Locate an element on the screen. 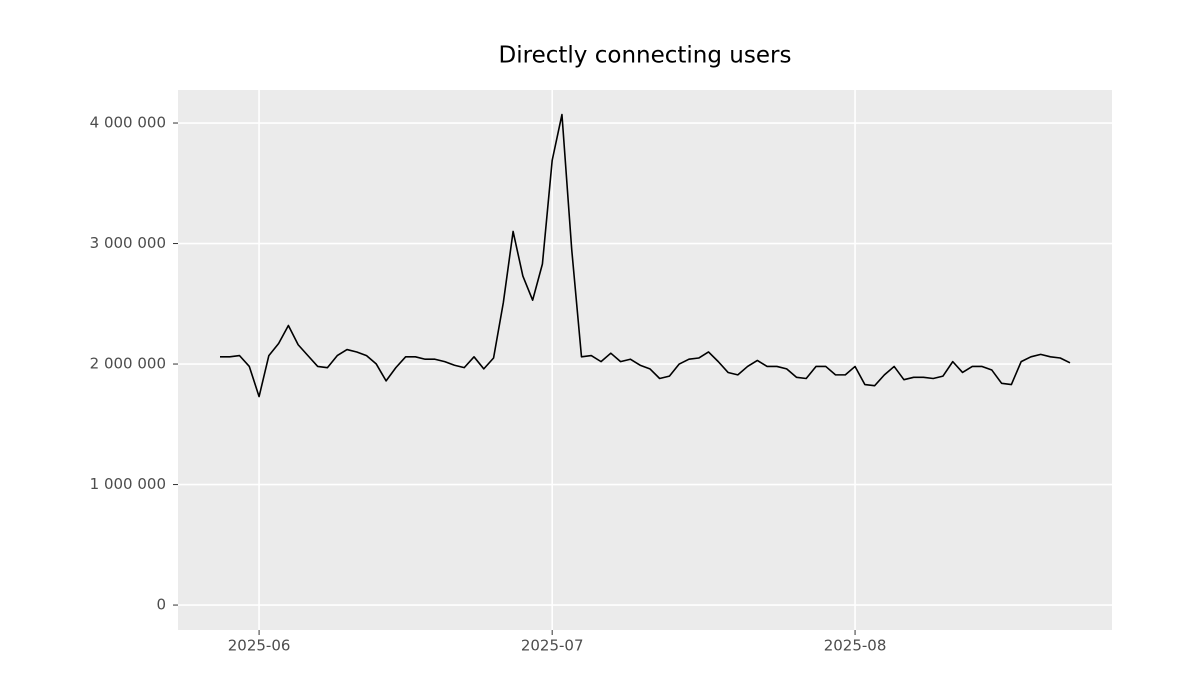 This screenshot has height=676, width=1179. x-tick-label: 2025-06 is located at coordinates (259, 646).